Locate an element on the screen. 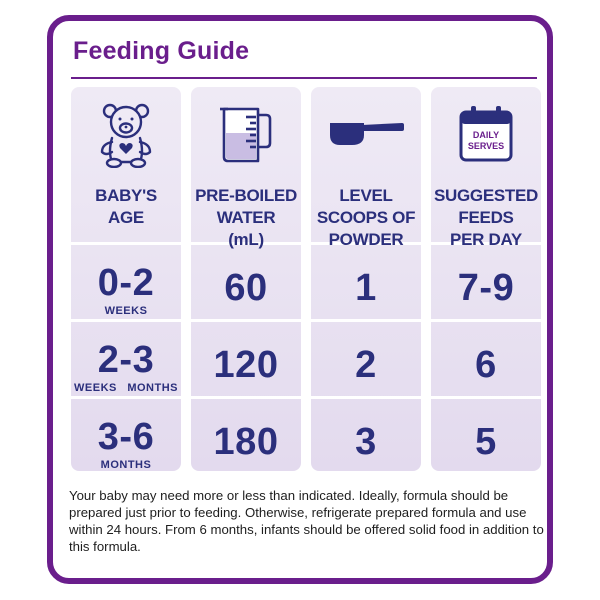  water-value: 120 is located at coordinates (246, 365).